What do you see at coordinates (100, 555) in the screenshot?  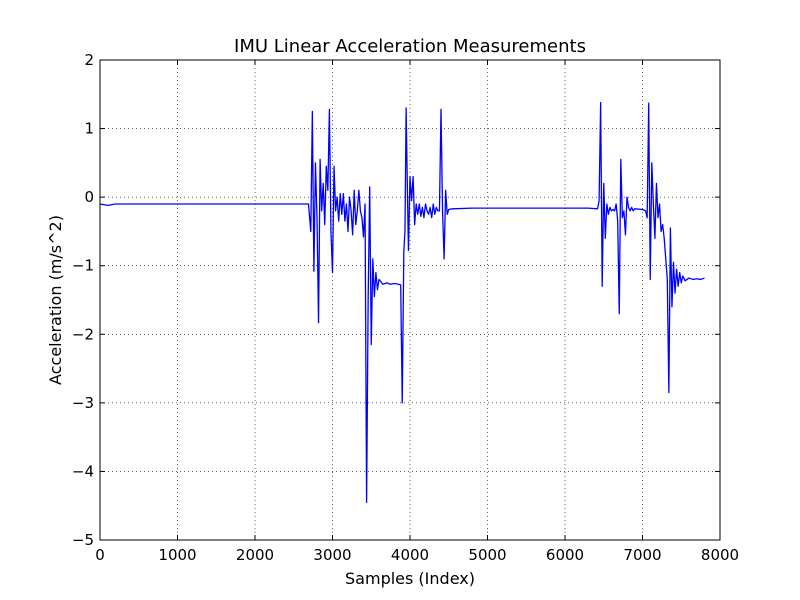 I see `x-tick-label: 0` at bounding box center [100, 555].